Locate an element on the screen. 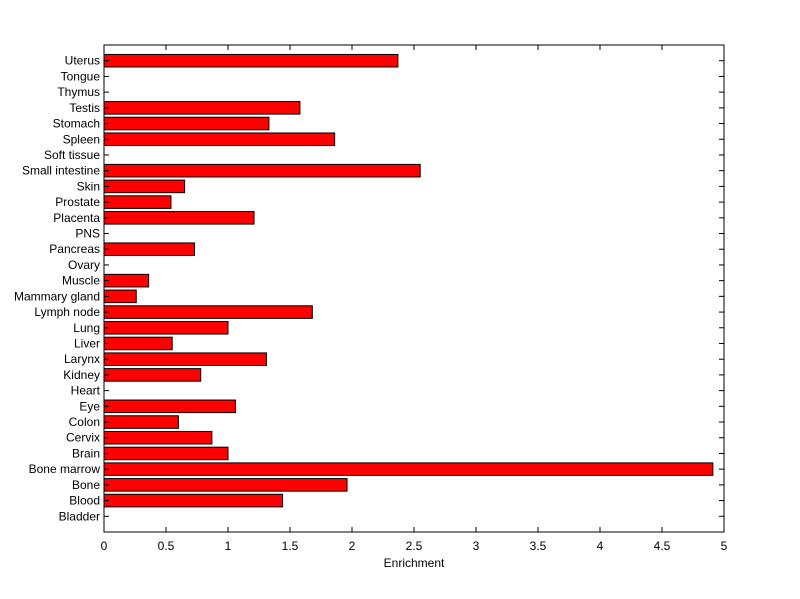 The width and height of the screenshot is (800, 599). y-tick-label-blood: Blood is located at coordinates (84, 501).